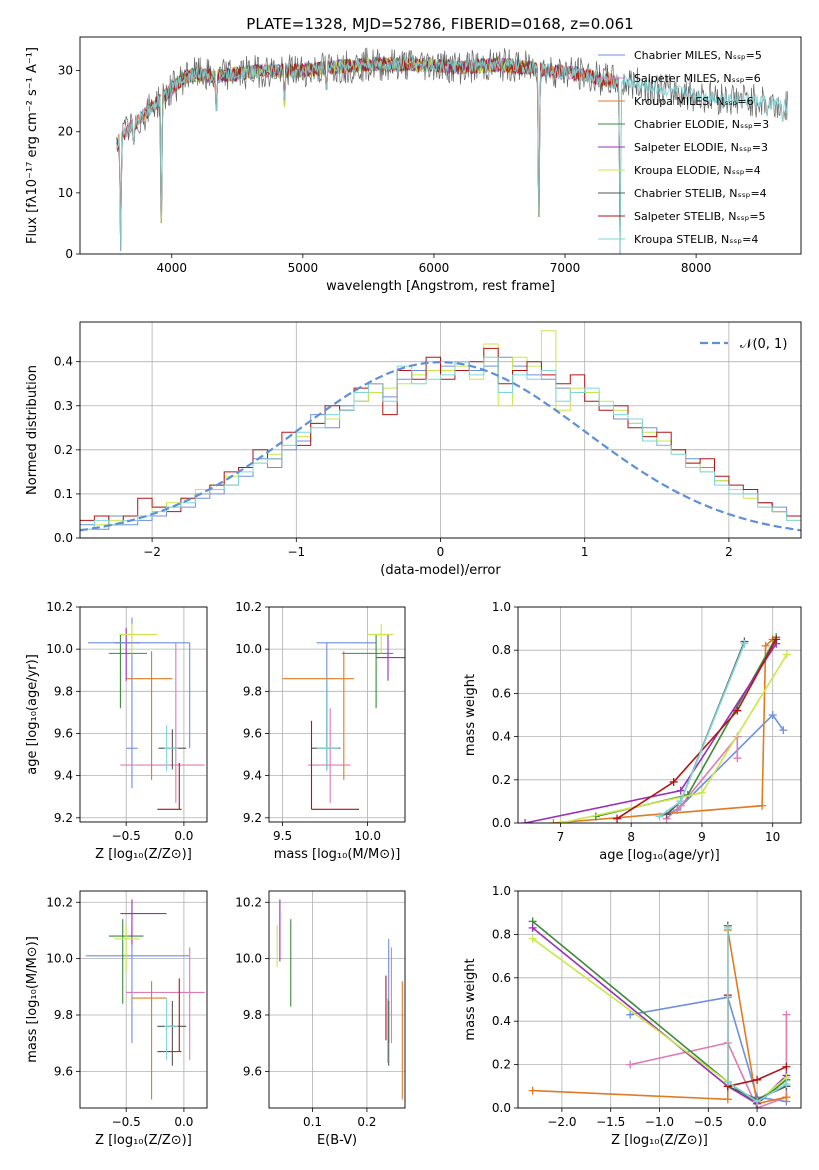  What do you see at coordinates (337, 854) in the screenshot?
I see `x-axis-label: mass [log₁₀(M/M⊙)]` at bounding box center [337, 854].